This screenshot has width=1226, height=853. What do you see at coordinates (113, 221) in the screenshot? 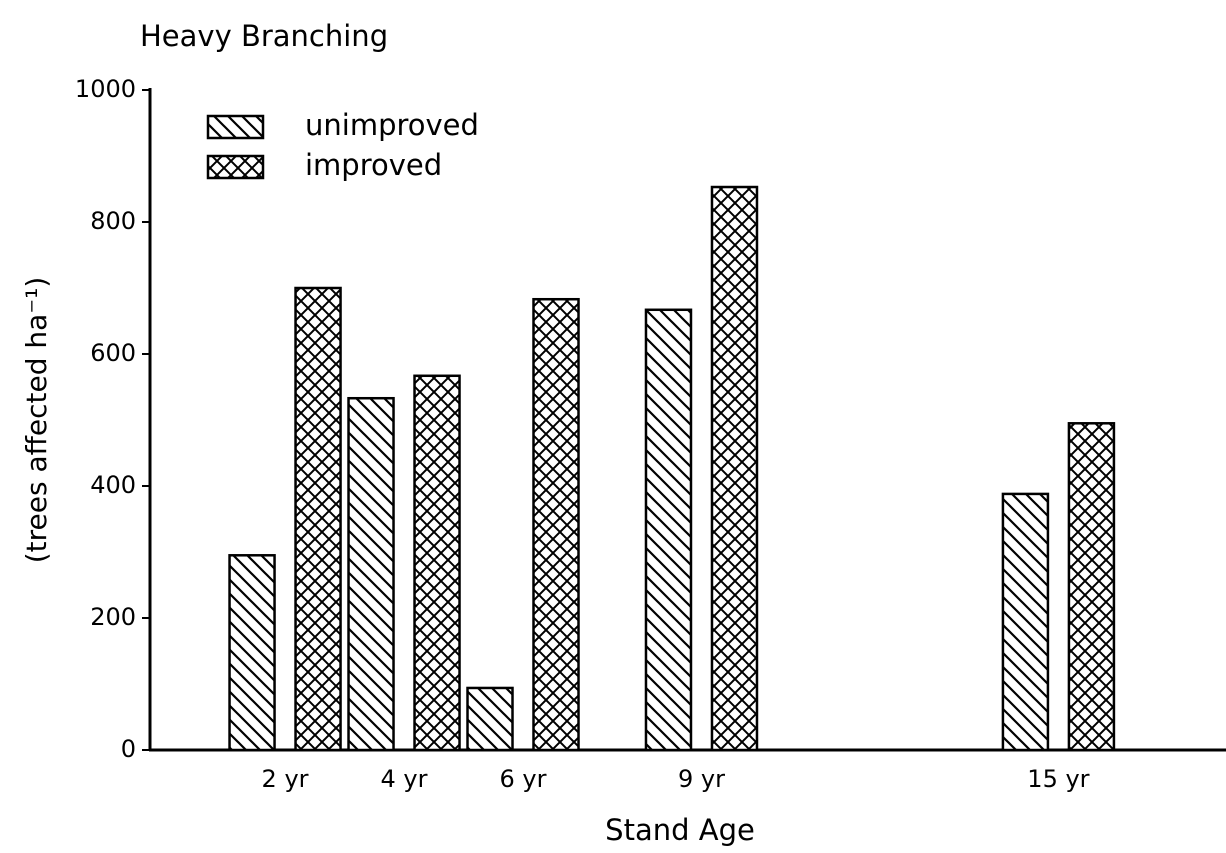
I see `y-tick-label: 800` at bounding box center [113, 221].